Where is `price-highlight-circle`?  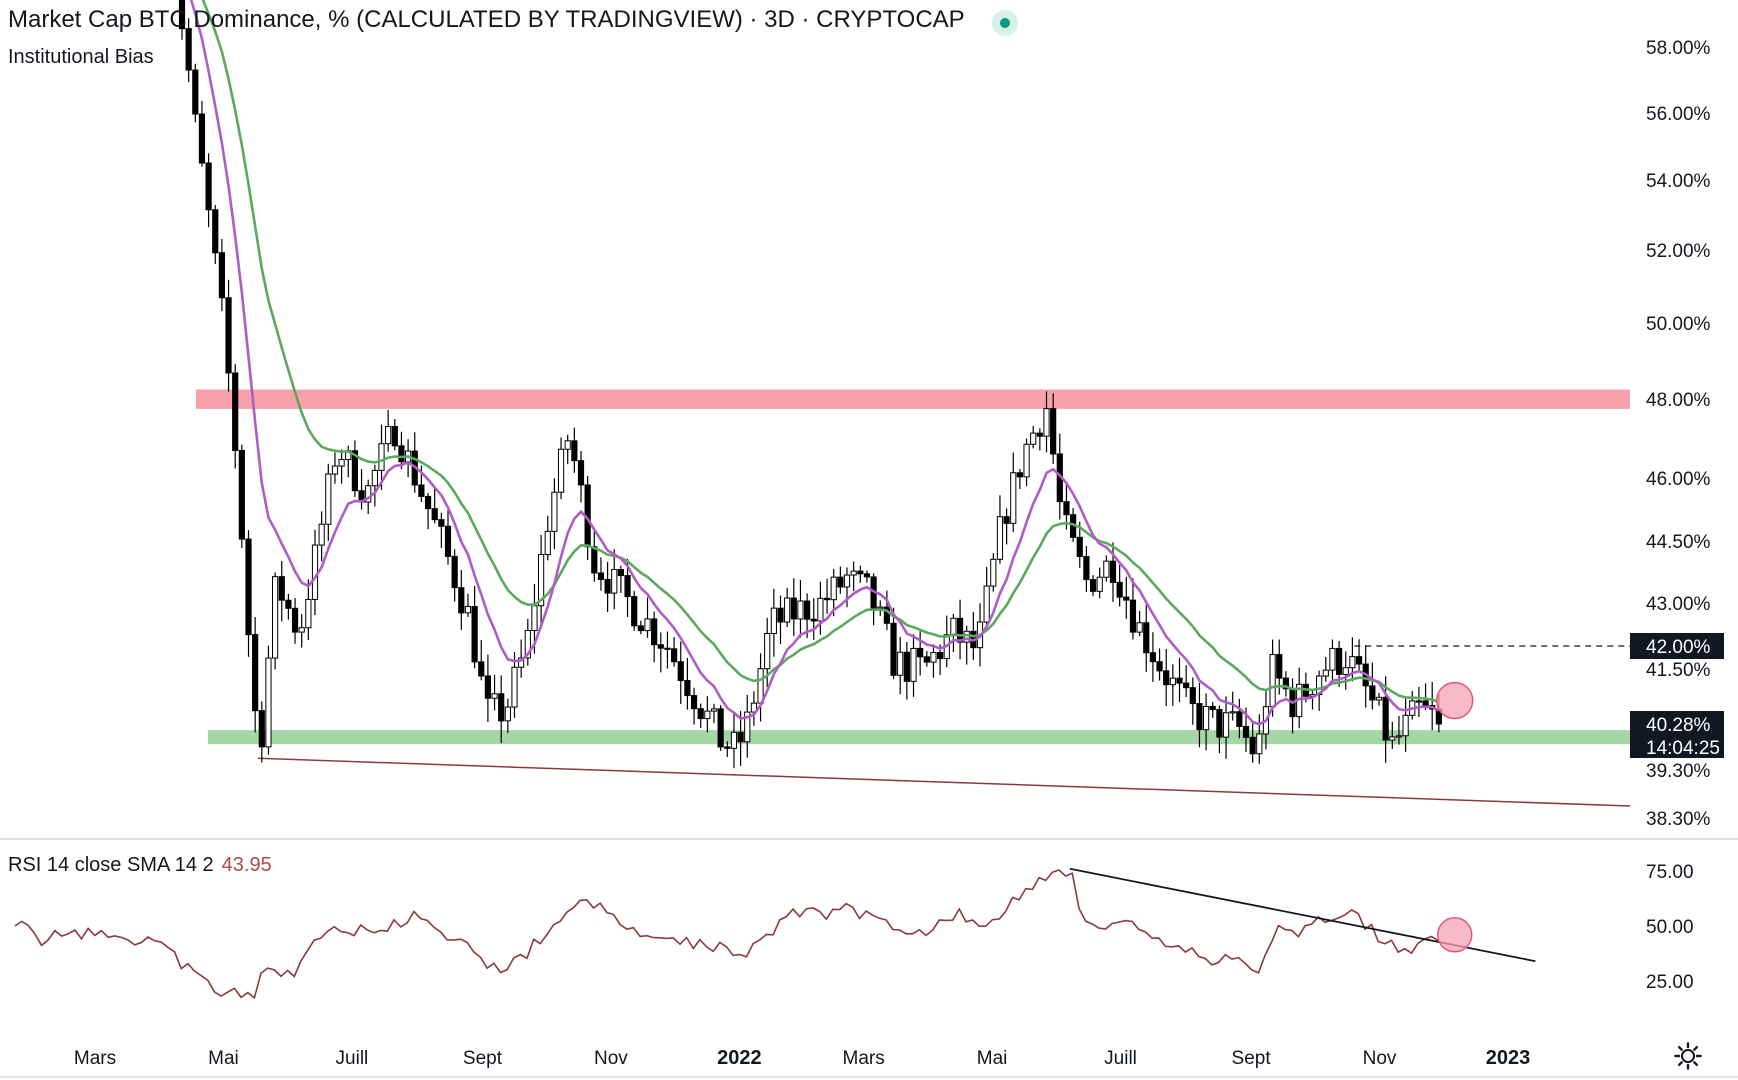 price-highlight-circle is located at coordinates (1454, 700).